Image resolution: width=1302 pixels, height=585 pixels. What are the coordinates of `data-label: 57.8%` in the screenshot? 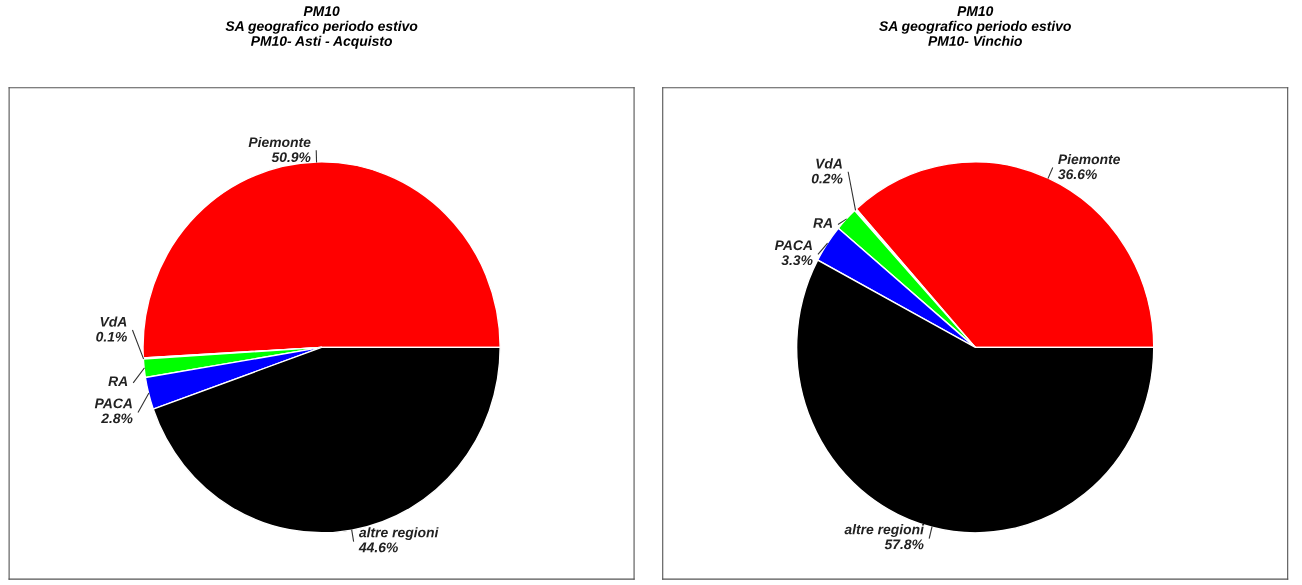 It's located at (904, 544).